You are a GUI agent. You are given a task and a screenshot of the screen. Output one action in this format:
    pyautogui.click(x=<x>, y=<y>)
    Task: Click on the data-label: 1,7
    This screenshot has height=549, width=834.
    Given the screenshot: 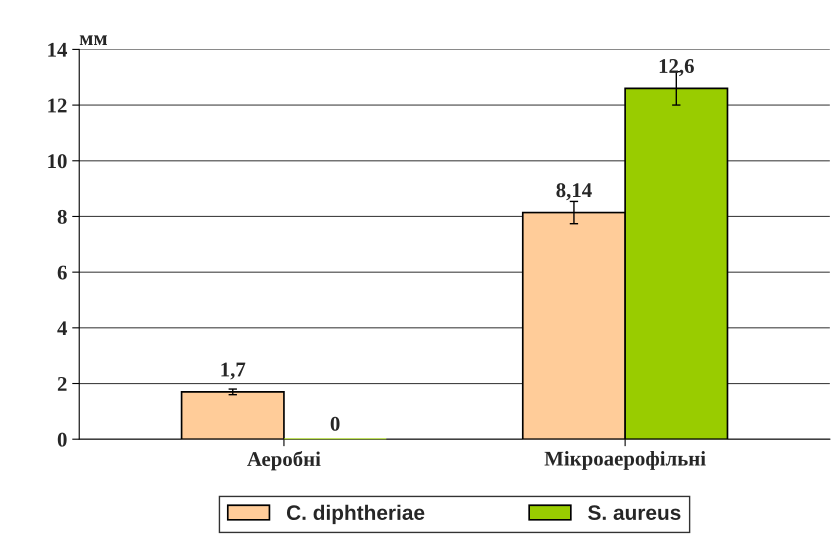 What is the action you would take?
    pyautogui.click(x=233, y=371)
    